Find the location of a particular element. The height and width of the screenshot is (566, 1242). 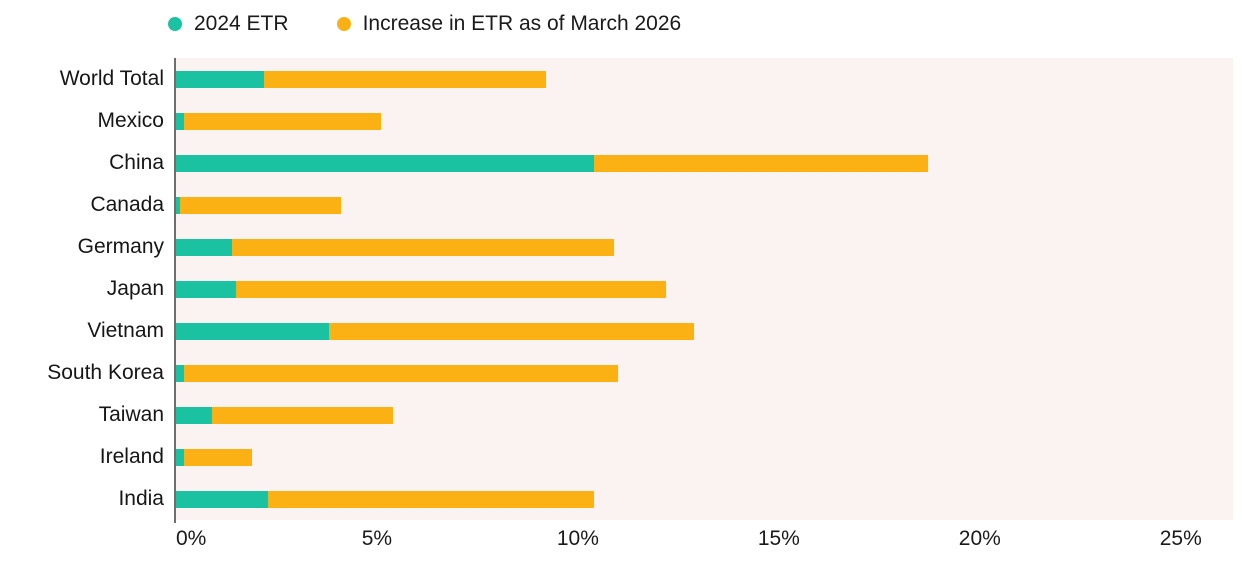

x-tick-label: 20% is located at coordinates (979, 538).